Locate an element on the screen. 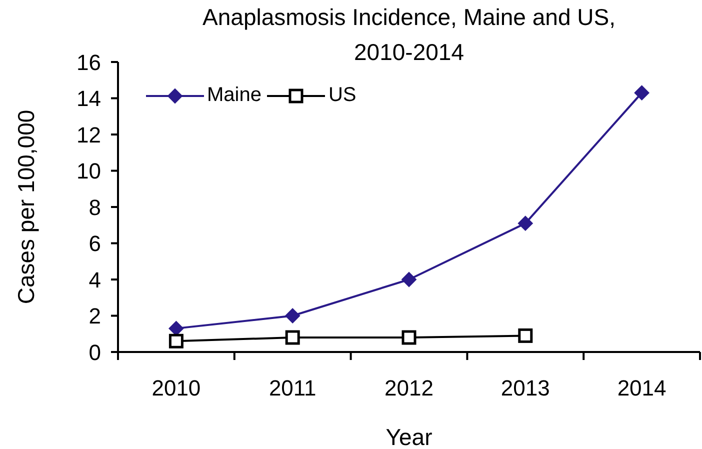 Image resolution: width=702 pixels, height=449 pixels. x-tick-label: 2014 is located at coordinates (641, 388).